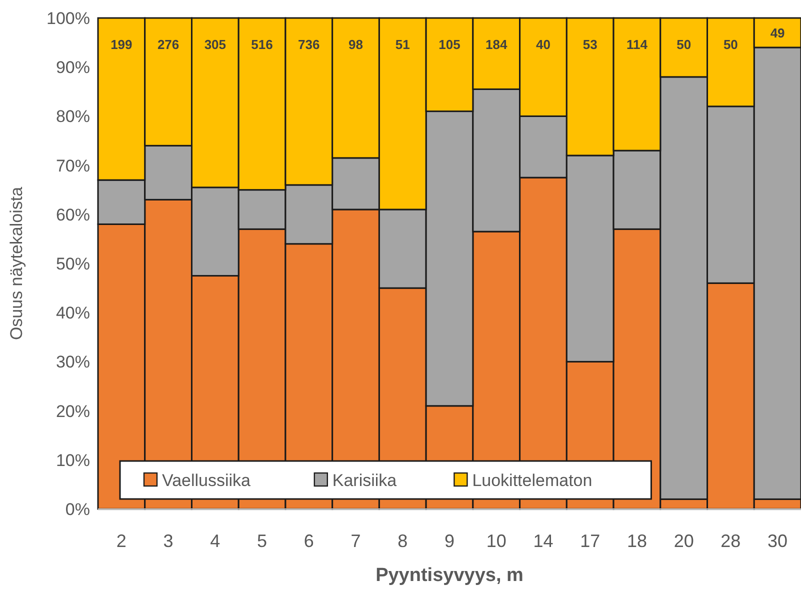 The width and height of the screenshot is (801, 599). What do you see at coordinates (496, 541) in the screenshot?
I see `x-tick-label: 10` at bounding box center [496, 541].